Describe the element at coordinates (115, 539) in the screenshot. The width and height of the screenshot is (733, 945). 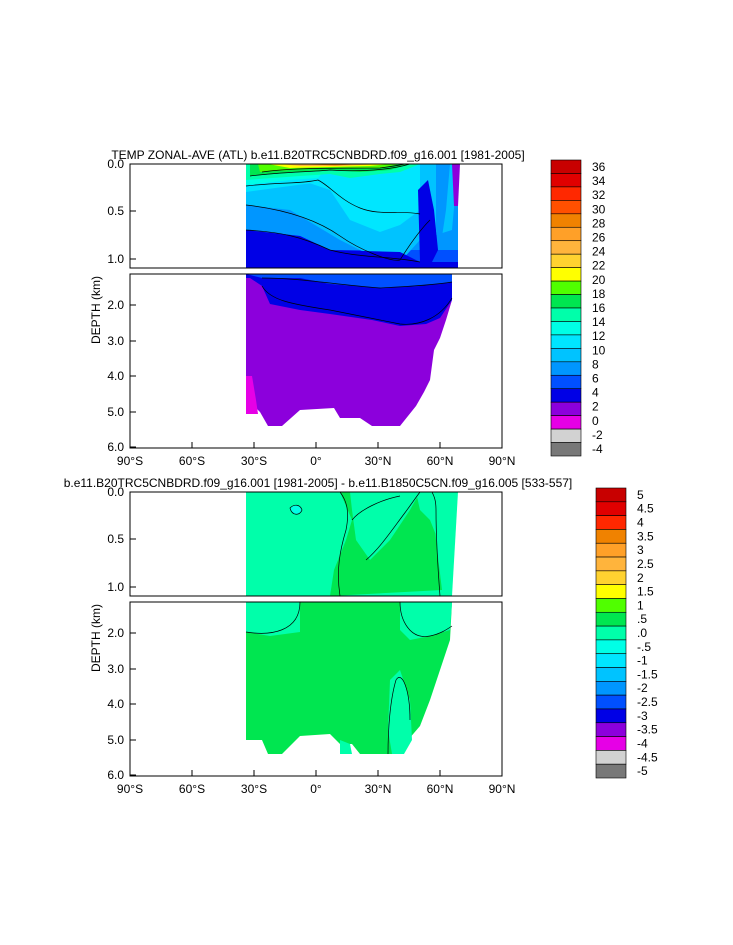
I see `plot2-ytick: 0.5` at that location.